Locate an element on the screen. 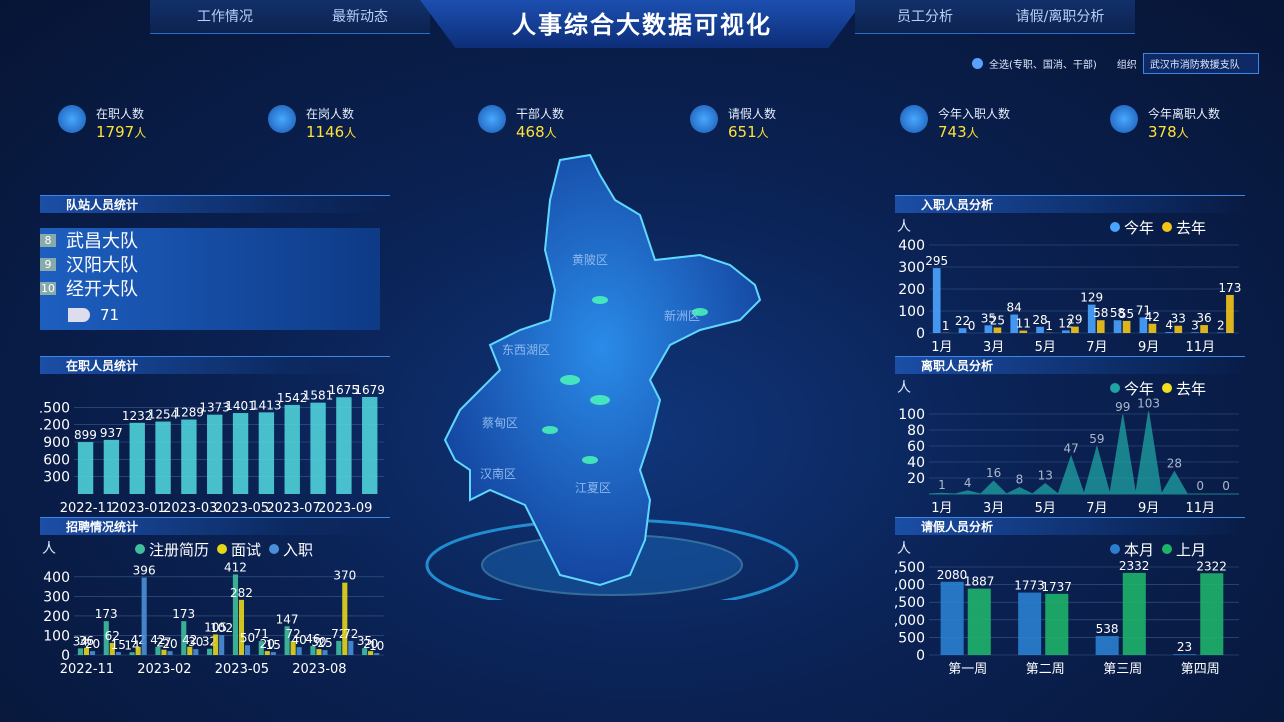 The width and height of the screenshot is (1284, 722). y-tick-label: 200 is located at coordinates (56, 617).